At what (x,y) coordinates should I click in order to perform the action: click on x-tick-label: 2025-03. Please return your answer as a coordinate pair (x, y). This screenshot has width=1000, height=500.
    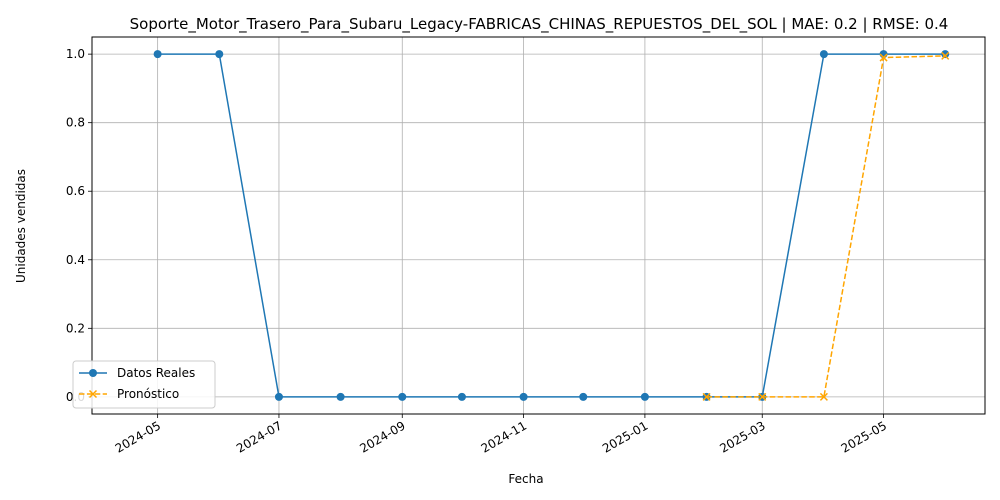
    Looking at the image, I should click on (742, 436).